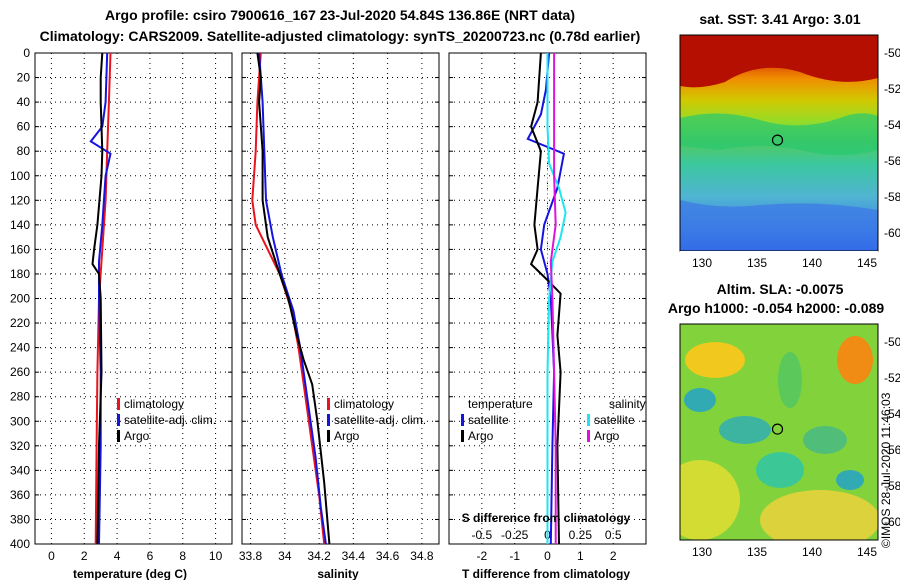 Image resolution: width=900 pixels, height=585 pixels. I want to click on x-tick-label: 8, so click(182, 556).